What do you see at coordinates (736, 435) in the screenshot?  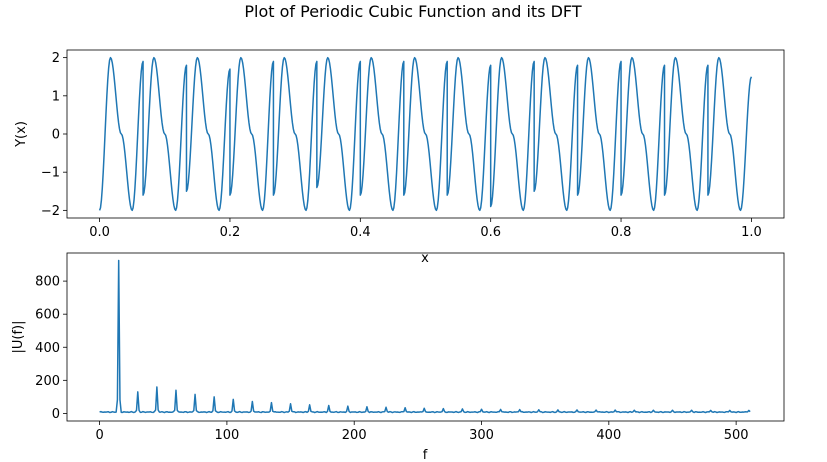 I see `frequency-domain-x-tick-label: 500` at bounding box center [736, 435].